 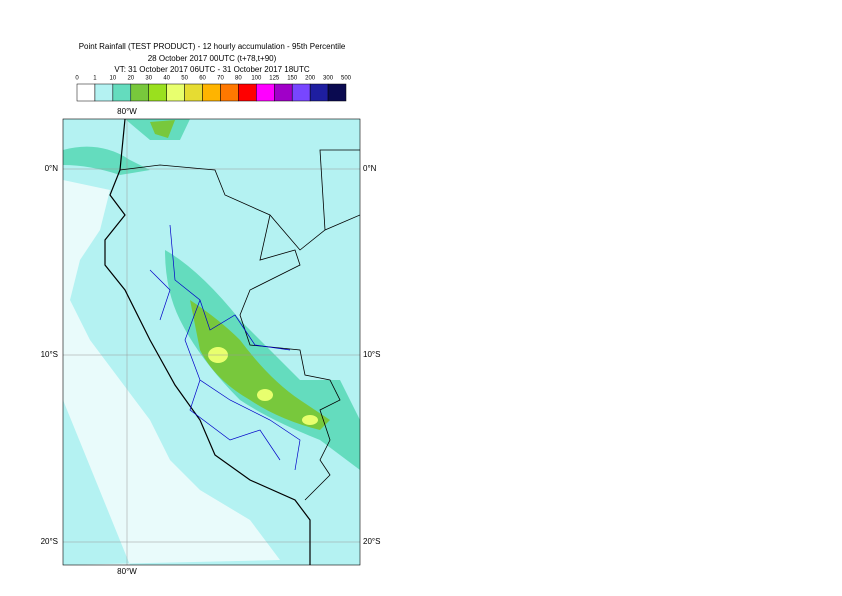 What do you see at coordinates (95, 79) in the screenshot?
I see `legend-label: 1` at bounding box center [95, 79].